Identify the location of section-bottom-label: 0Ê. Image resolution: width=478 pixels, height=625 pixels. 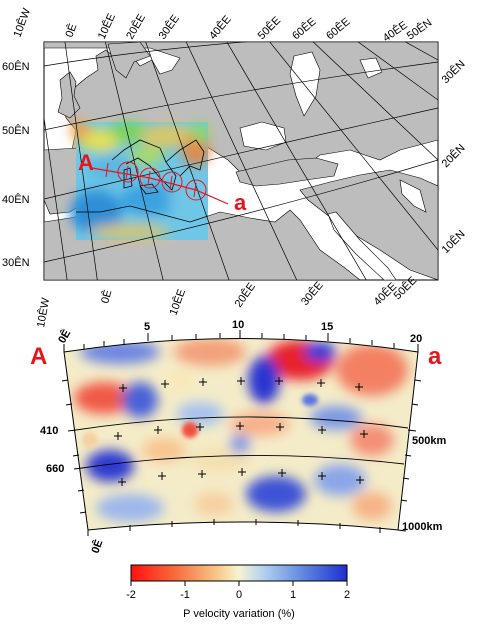
(97, 546).